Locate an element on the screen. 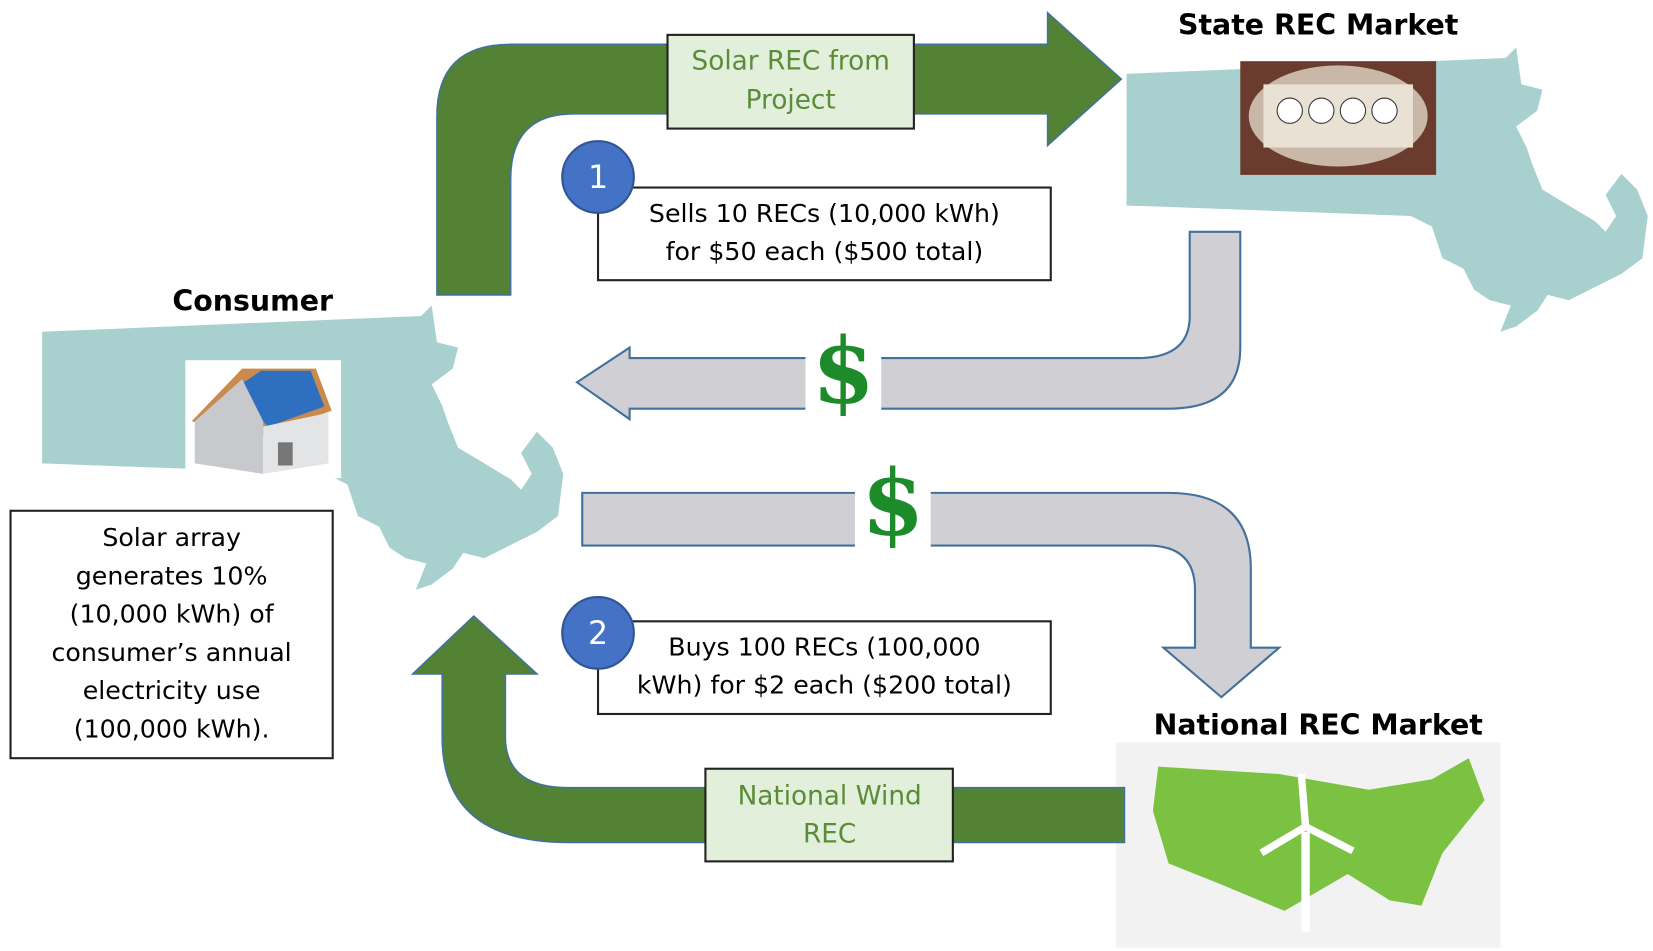 This screenshot has height=951, width=1653. step-text: Sells 10 RECs (10,000 kWh) is located at coordinates (824, 213).